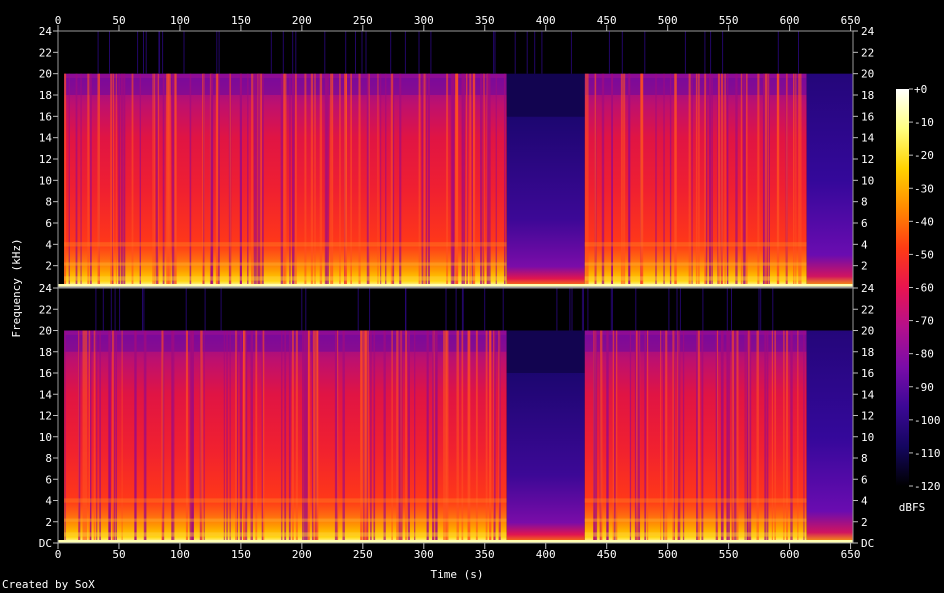  Describe the element at coordinates (867, 95) in the screenshot. I see `y-tick-label: 18` at that location.